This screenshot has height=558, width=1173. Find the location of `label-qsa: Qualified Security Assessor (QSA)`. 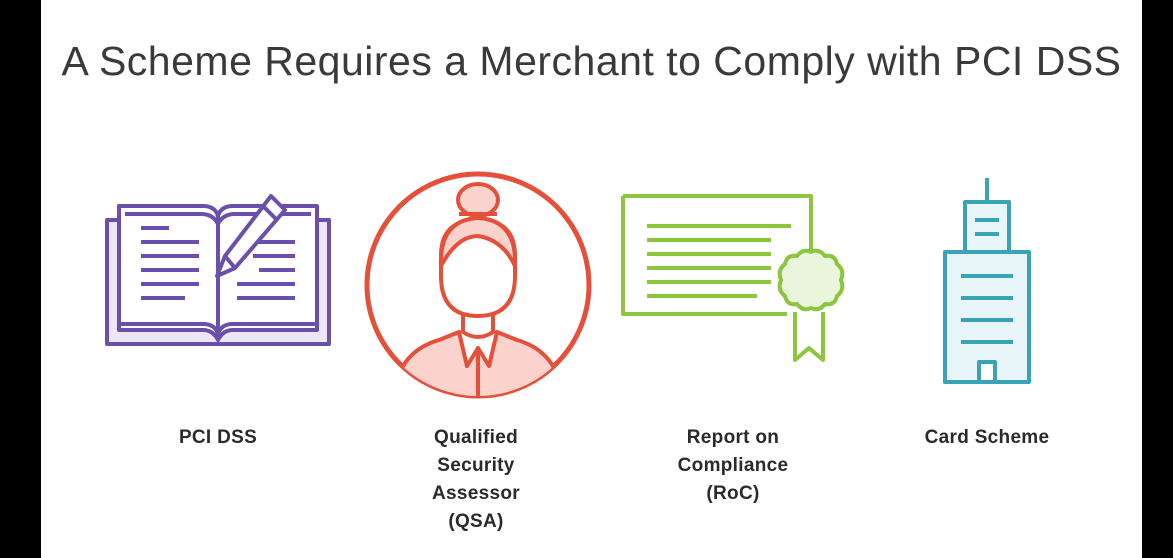

label-qsa: Qualified Security Assessor (QSA) is located at coordinates (476, 479).